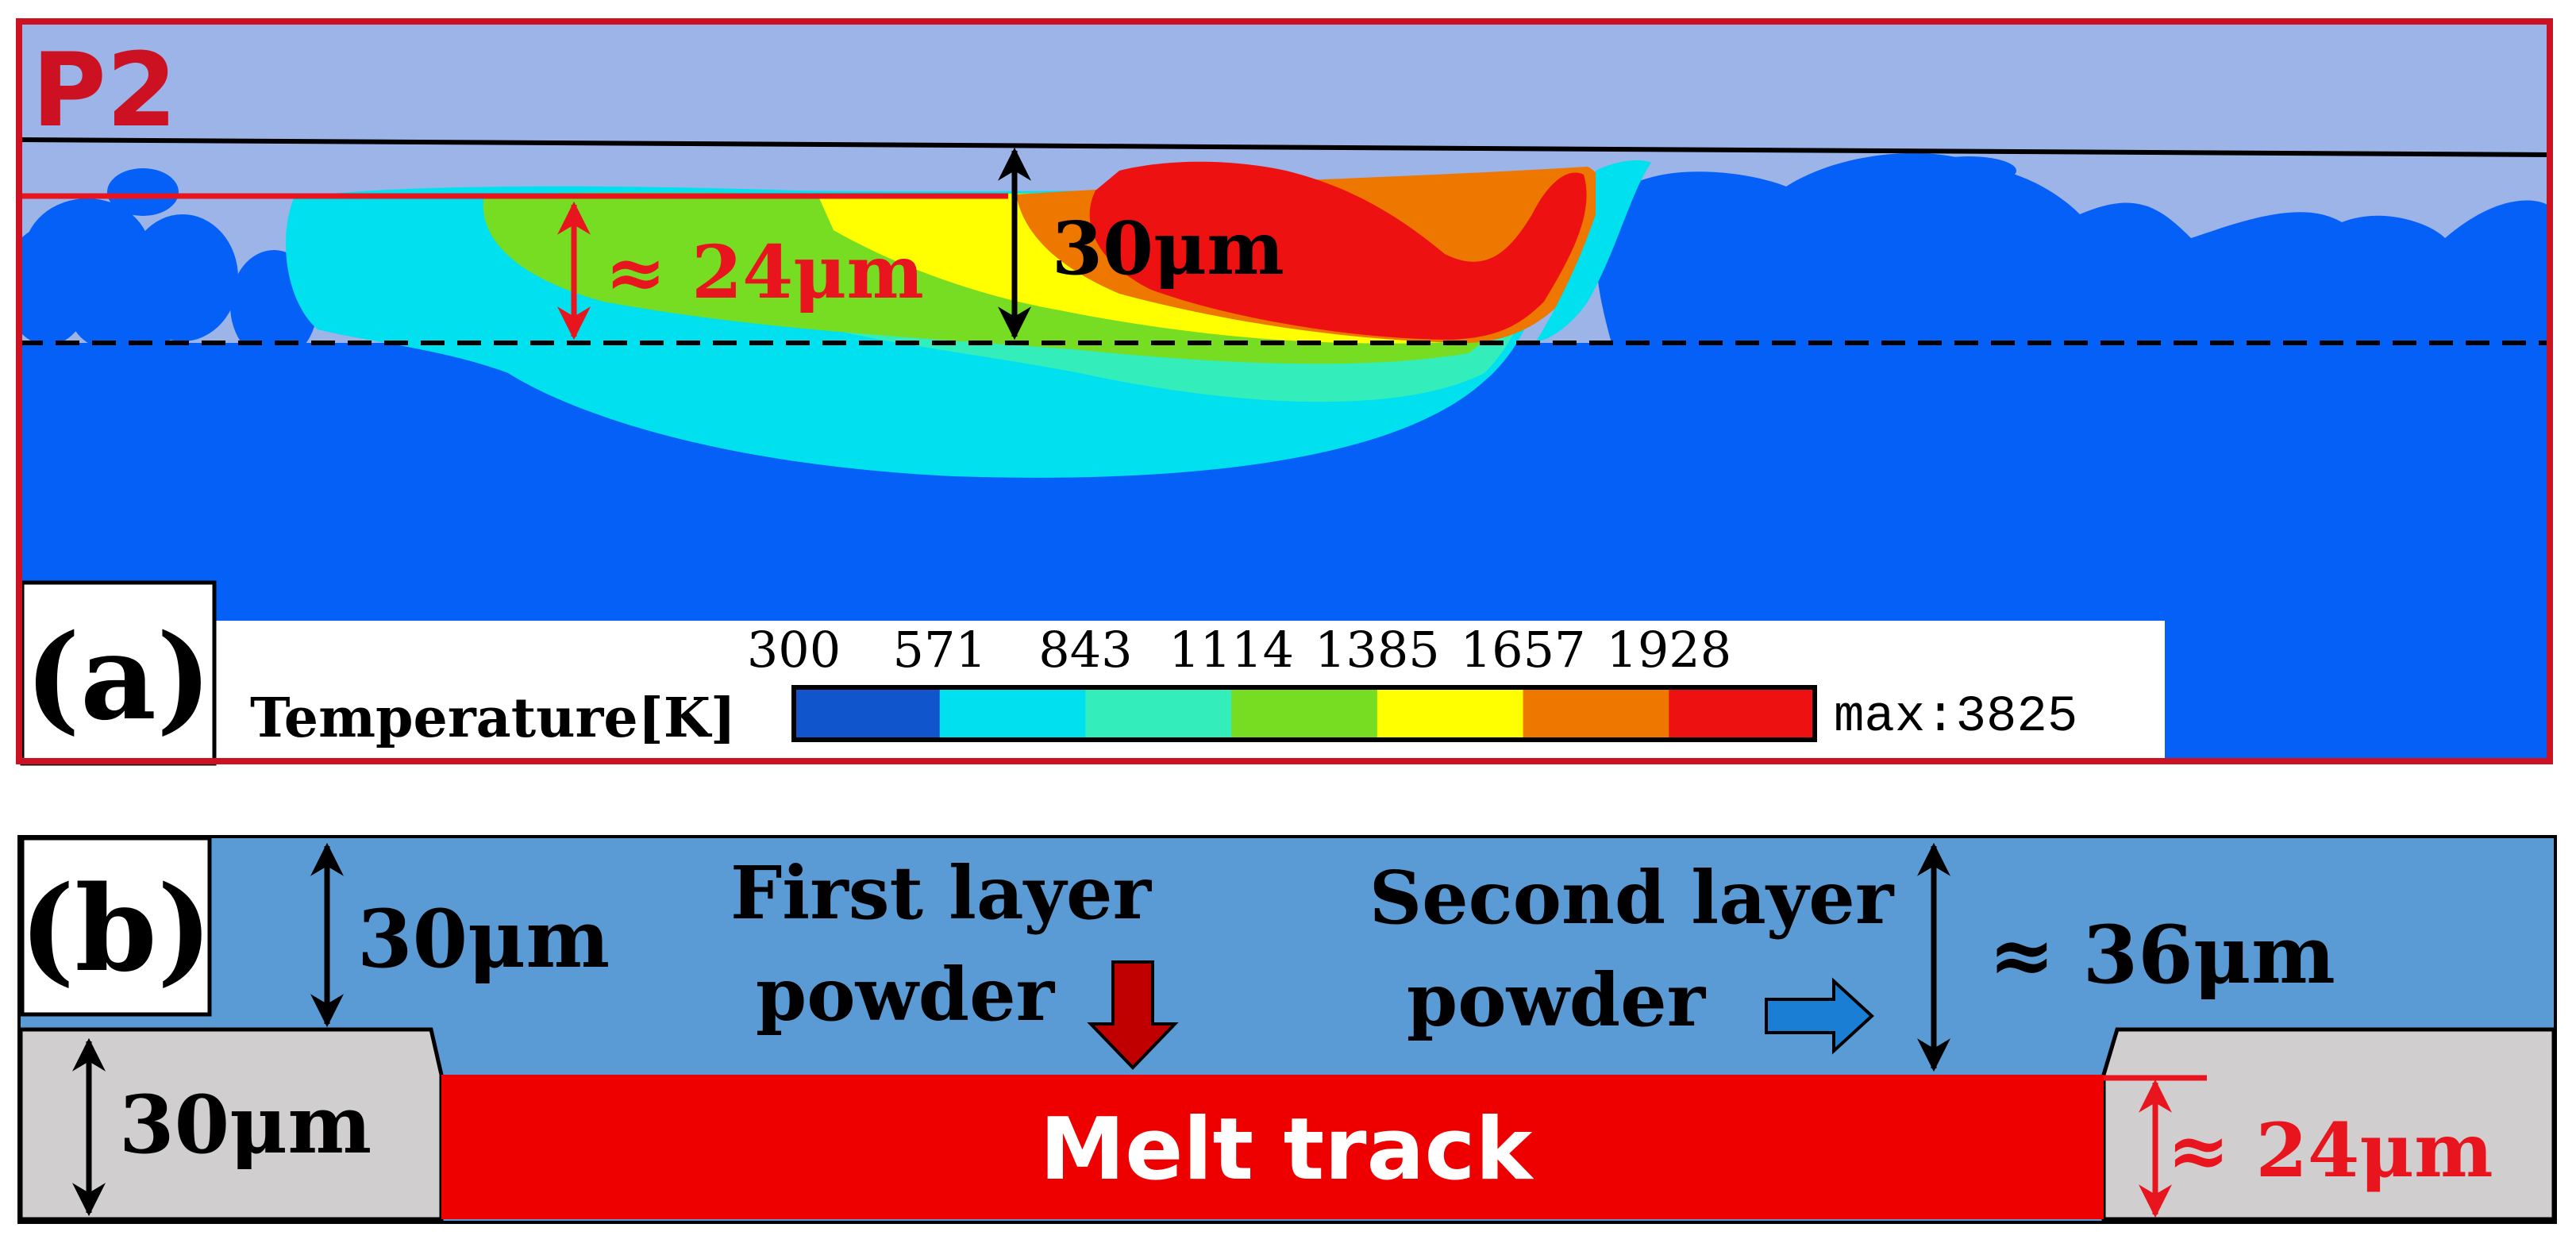 The width and height of the screenshot is (2576, 1243). I want to click on top-reference-line, so click(1284, 147).